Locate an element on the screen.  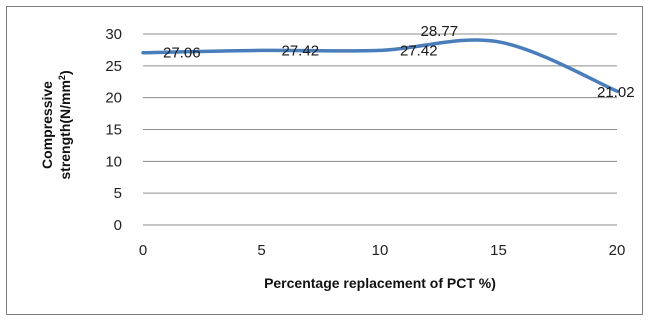
series-line is located at coordinates (380, 65).